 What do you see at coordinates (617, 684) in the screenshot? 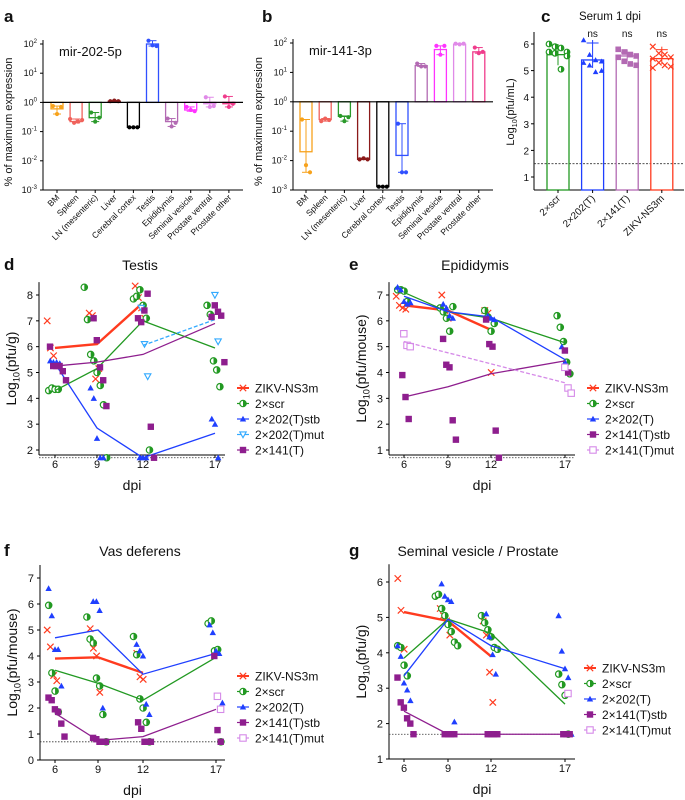
I see `legend-label: 2×scr` at bounding box center [617, 684].